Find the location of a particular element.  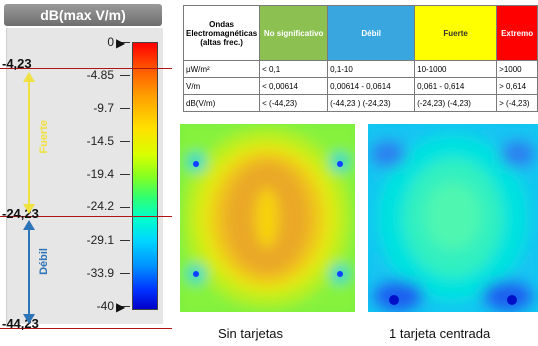

tick-label: -29.1 is located at coordinates (100, 240).